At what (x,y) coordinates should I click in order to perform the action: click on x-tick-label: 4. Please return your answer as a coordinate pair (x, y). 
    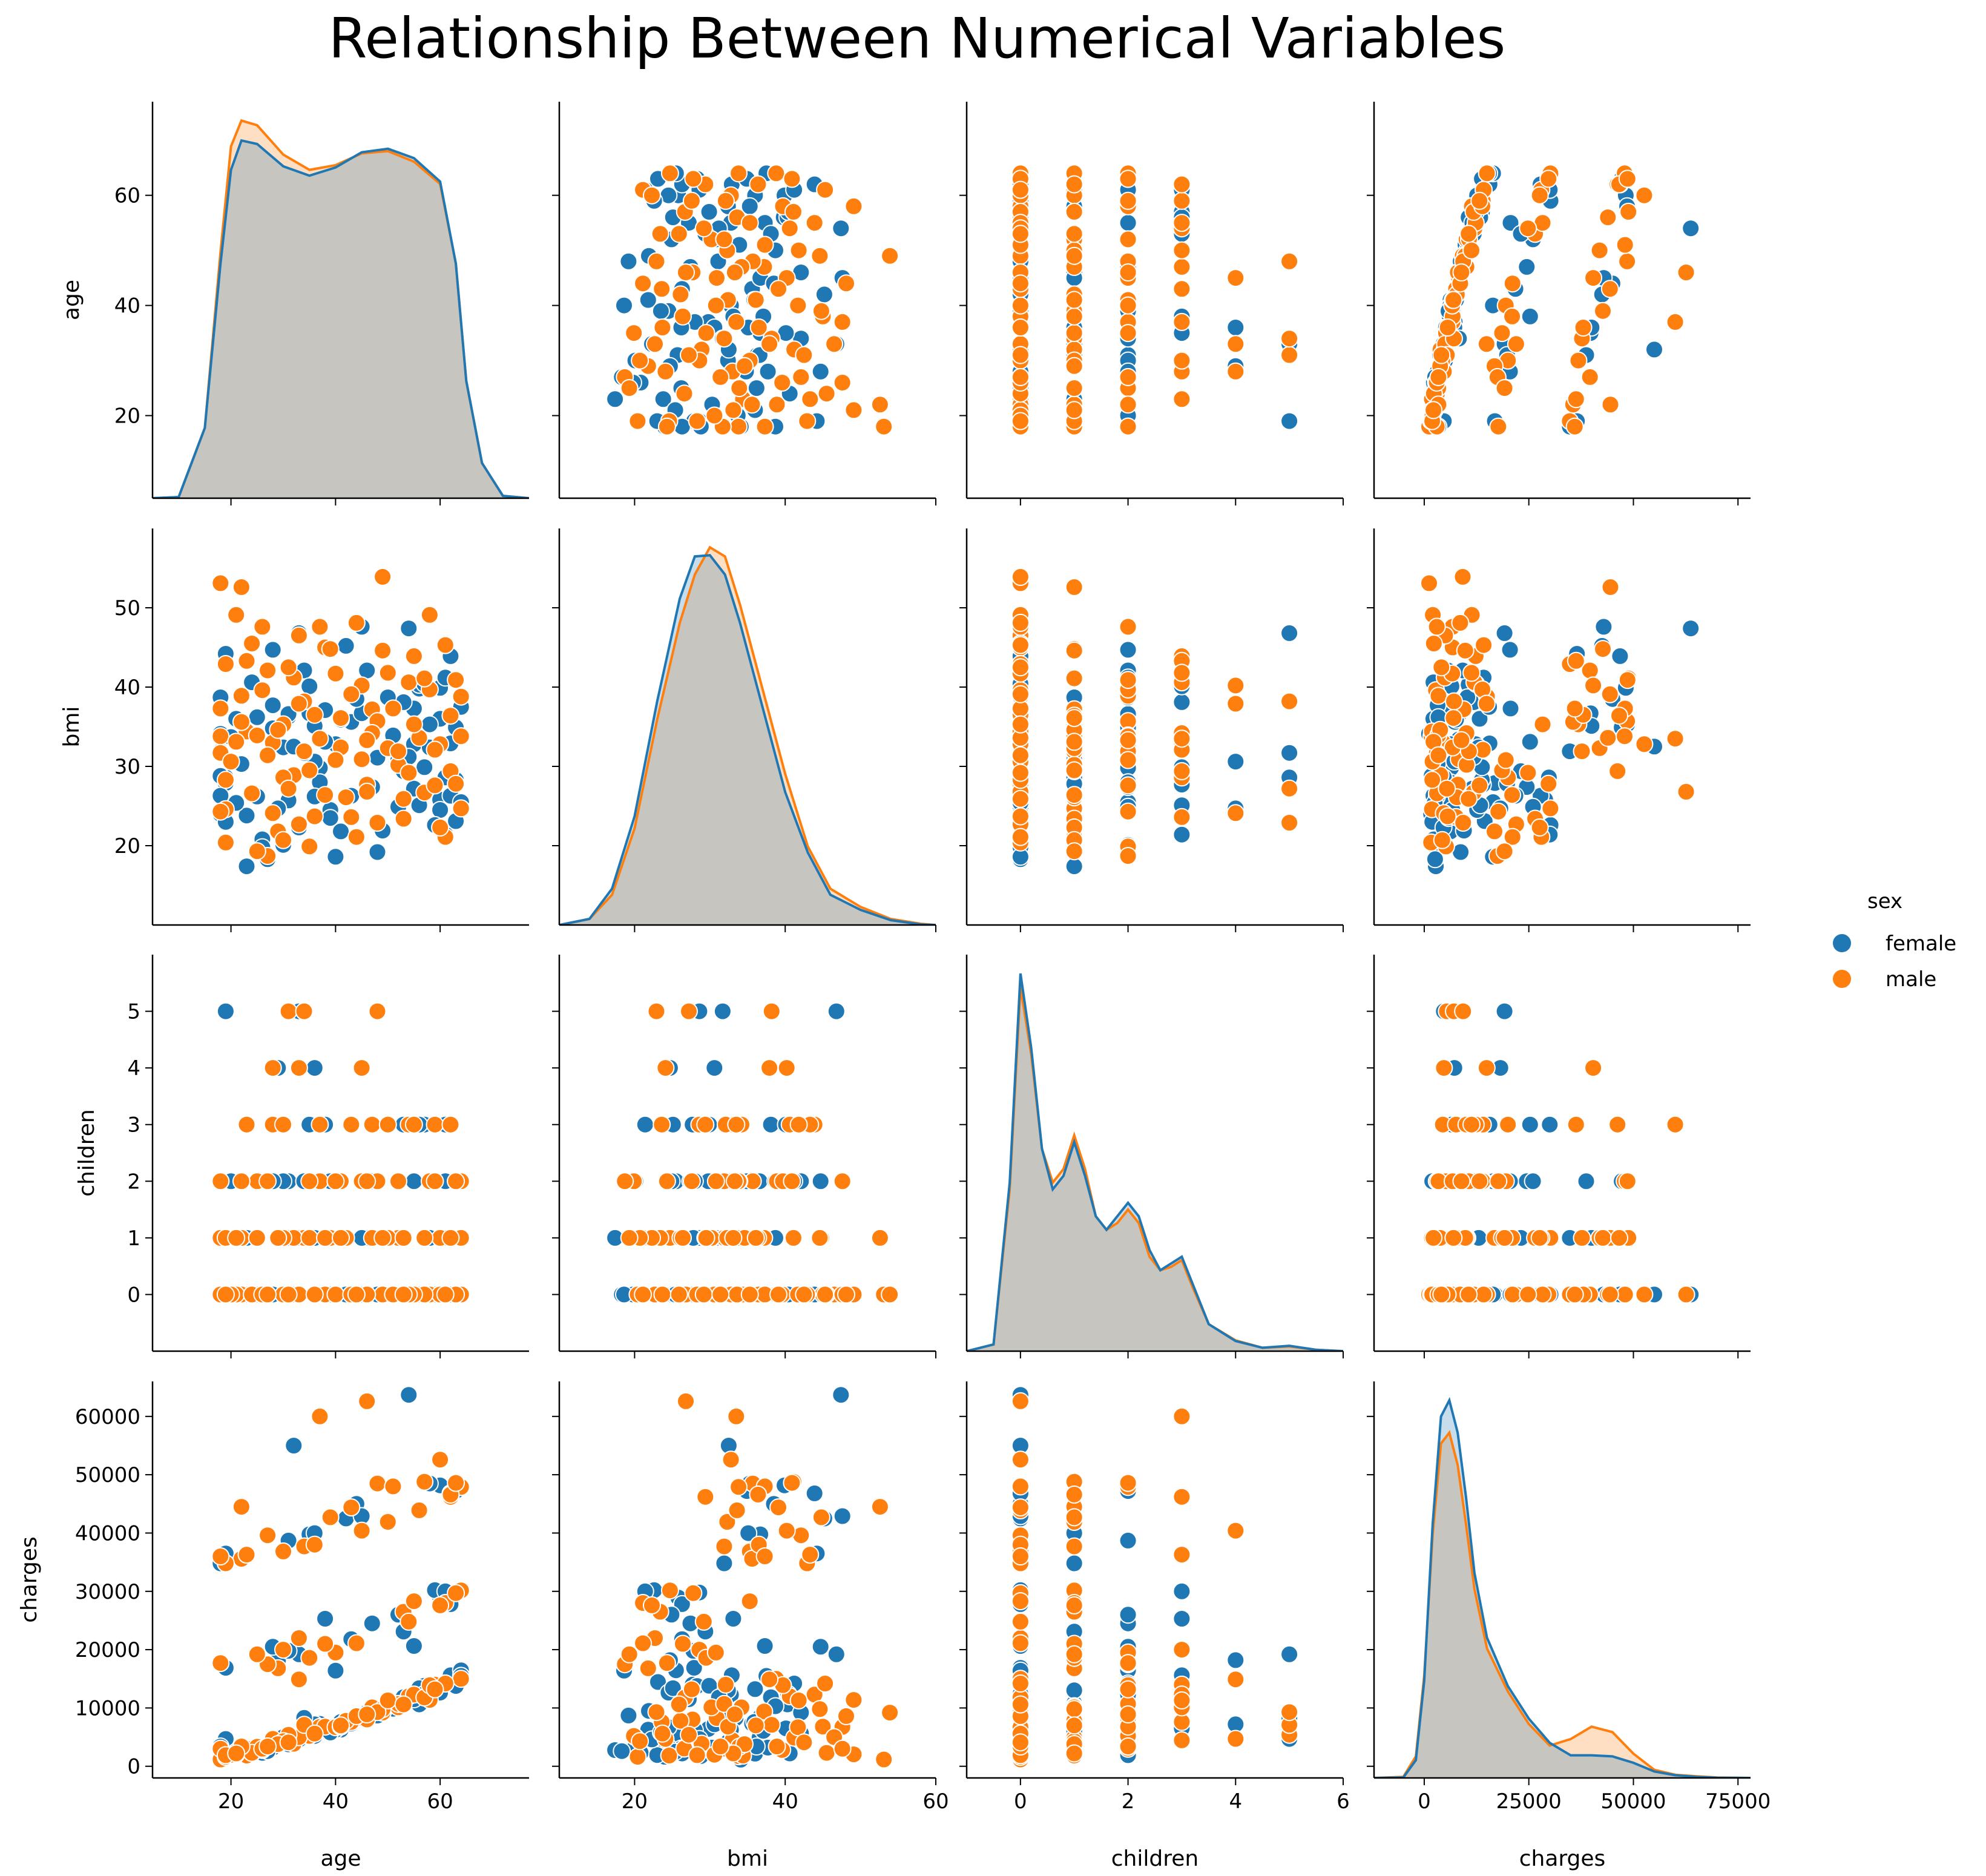
    Looking at the image, I should click on (1236, 1801).